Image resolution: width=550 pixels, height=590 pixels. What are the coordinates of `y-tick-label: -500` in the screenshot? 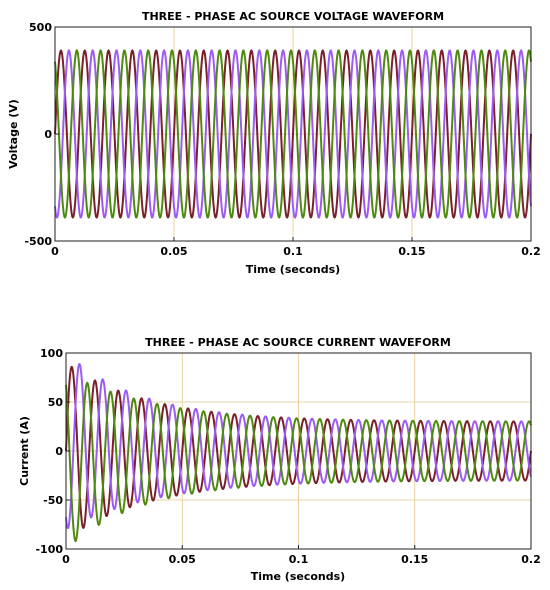 It's located at (38, 241).